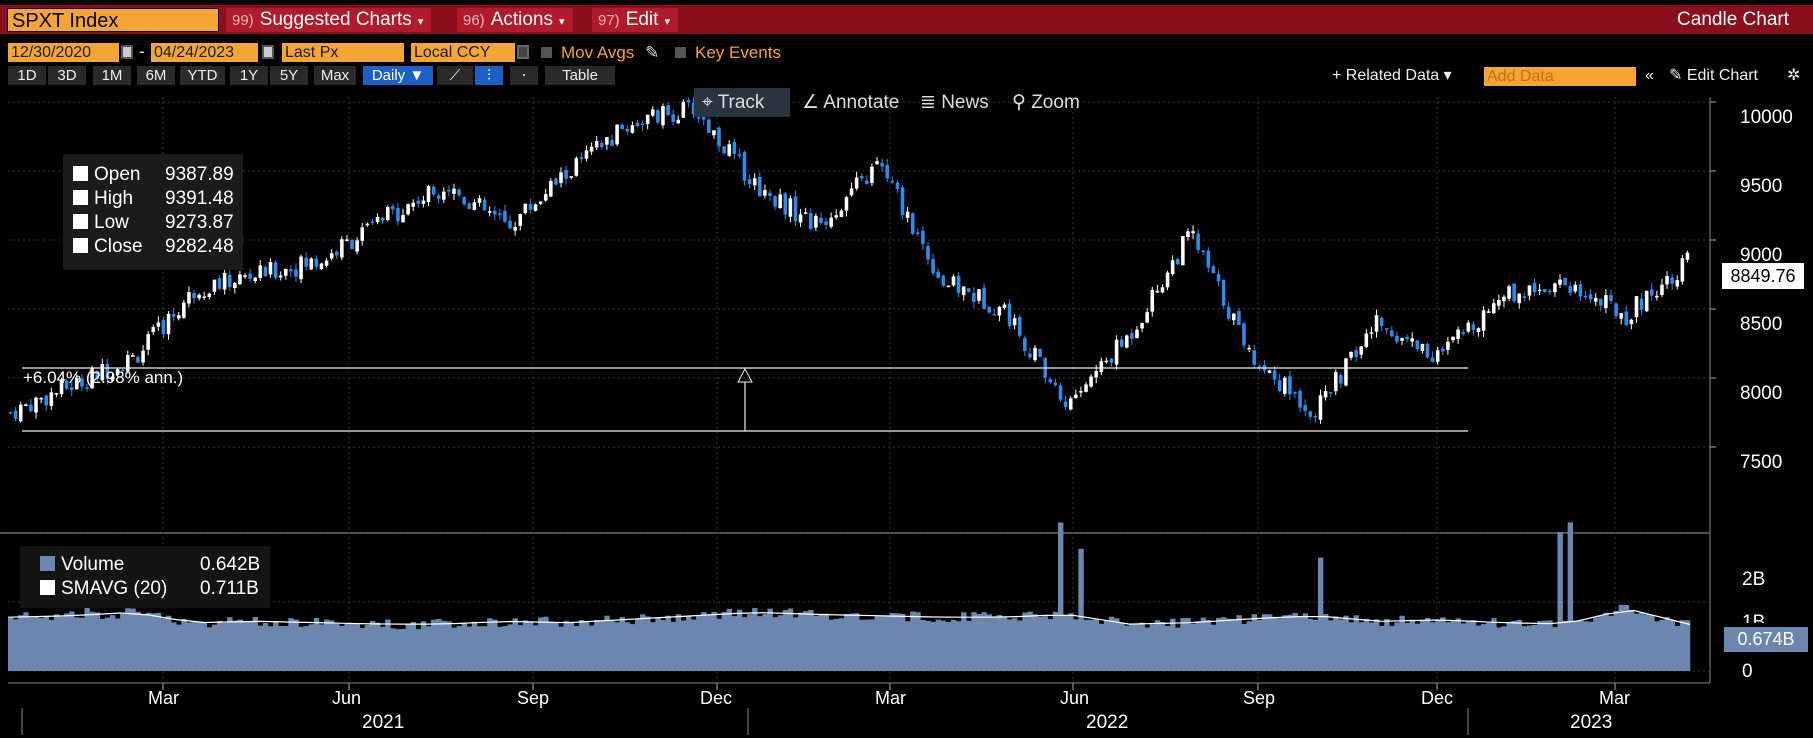 This screenshot has height=738, width=1813. I want to click on candle-chart-icon: ⫶, so click(489, 75).